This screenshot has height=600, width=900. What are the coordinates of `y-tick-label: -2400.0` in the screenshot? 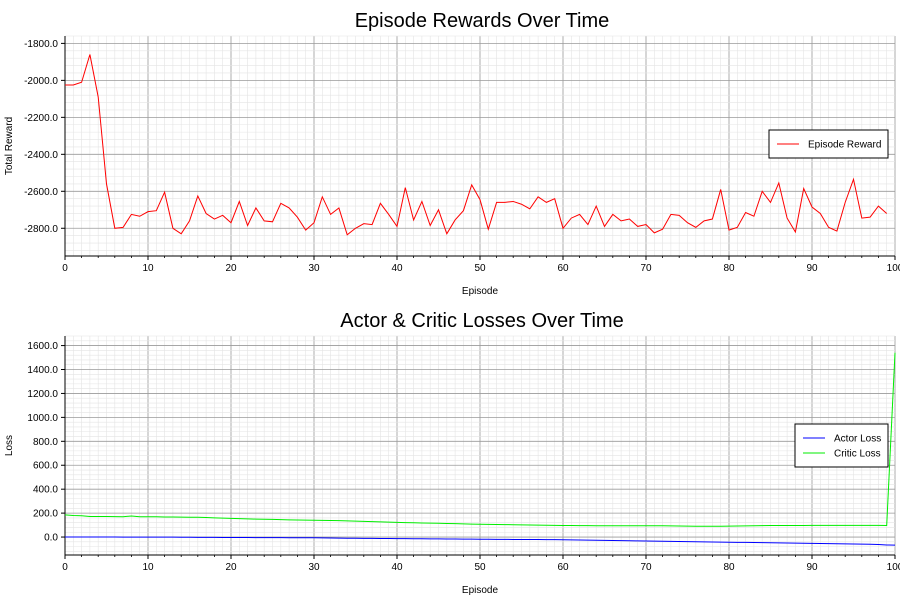 It's located at (41, 155).